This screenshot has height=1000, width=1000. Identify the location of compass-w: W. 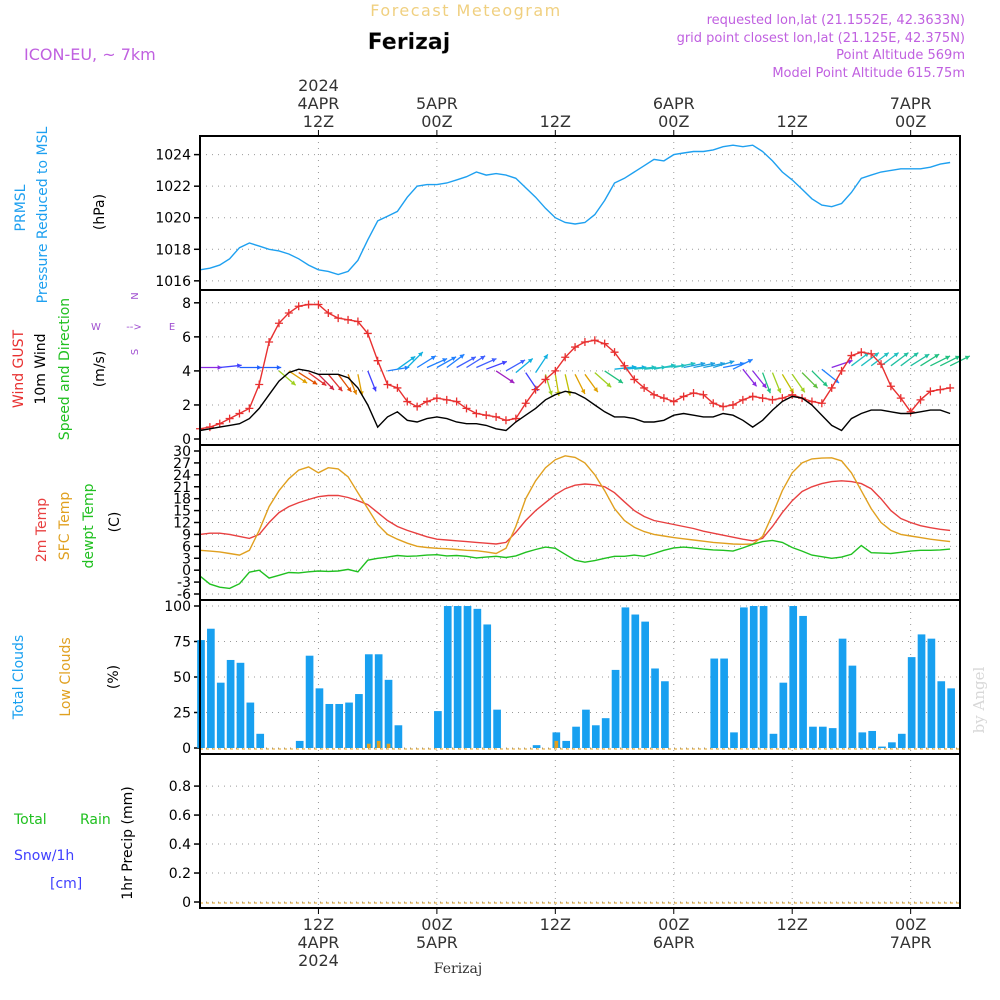
(96, 327).